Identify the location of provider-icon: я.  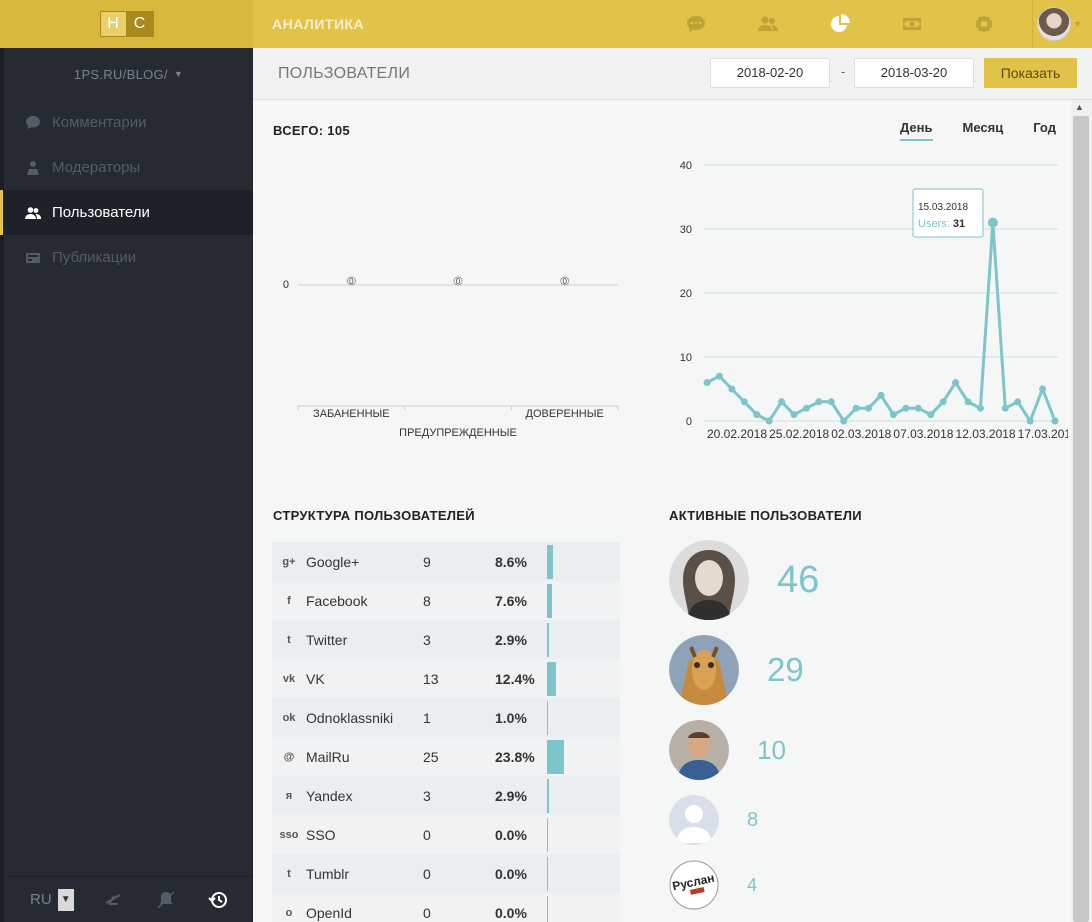
(289, 795).